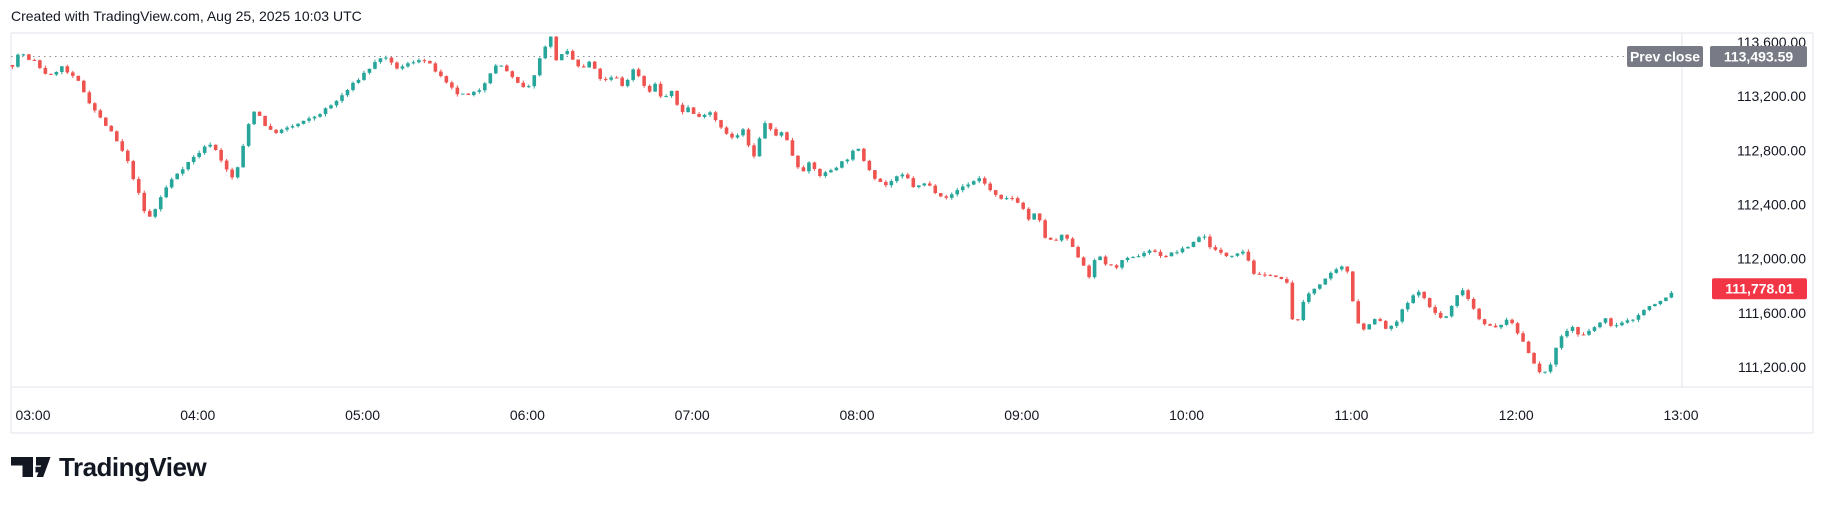 This screenshot has width=1826, height=509. Describe the element at coordinates (1772, 313) in the screenshot. I see `price-tick-label: 111,600.00` at that location.